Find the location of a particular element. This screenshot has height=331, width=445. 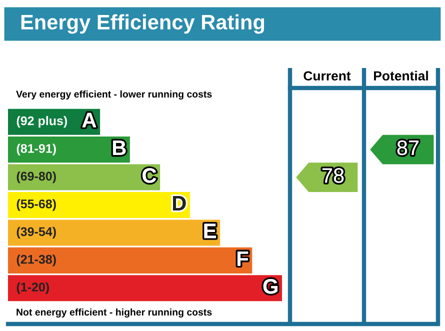

y-tick-label: (55-68) is located at coordinates (36, 205).